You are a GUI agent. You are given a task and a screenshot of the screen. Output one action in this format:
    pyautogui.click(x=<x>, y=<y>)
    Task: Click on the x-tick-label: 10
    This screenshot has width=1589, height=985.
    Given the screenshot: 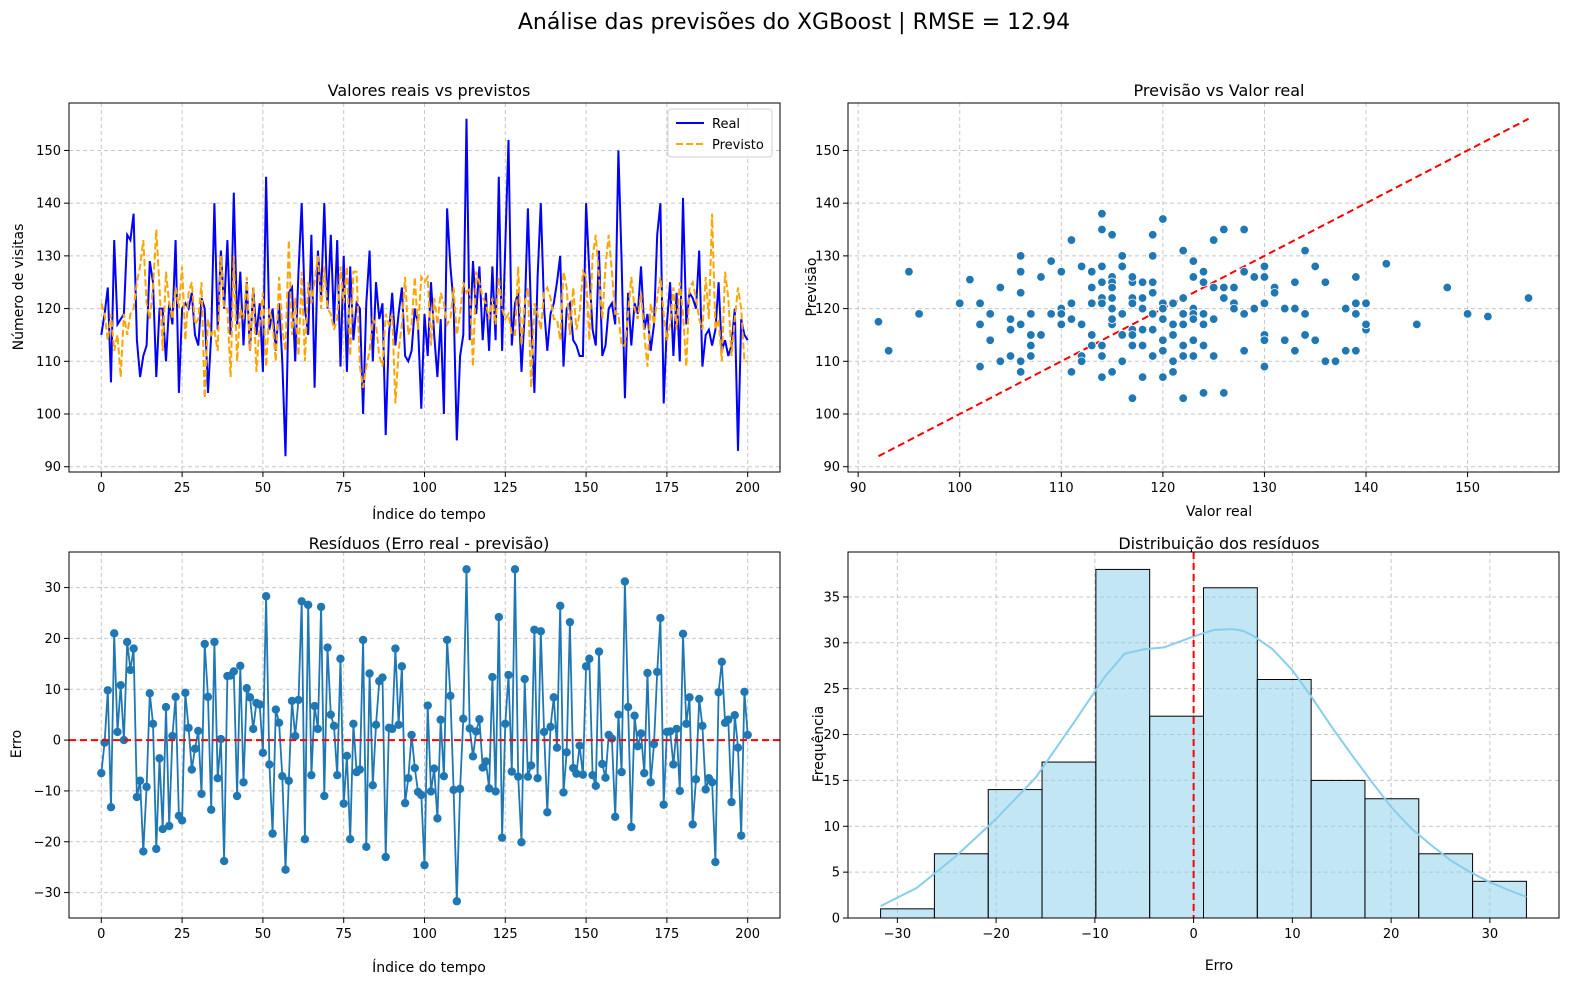 What is the action you would take?
    pyautogui.click(x=1292, y=934)
    